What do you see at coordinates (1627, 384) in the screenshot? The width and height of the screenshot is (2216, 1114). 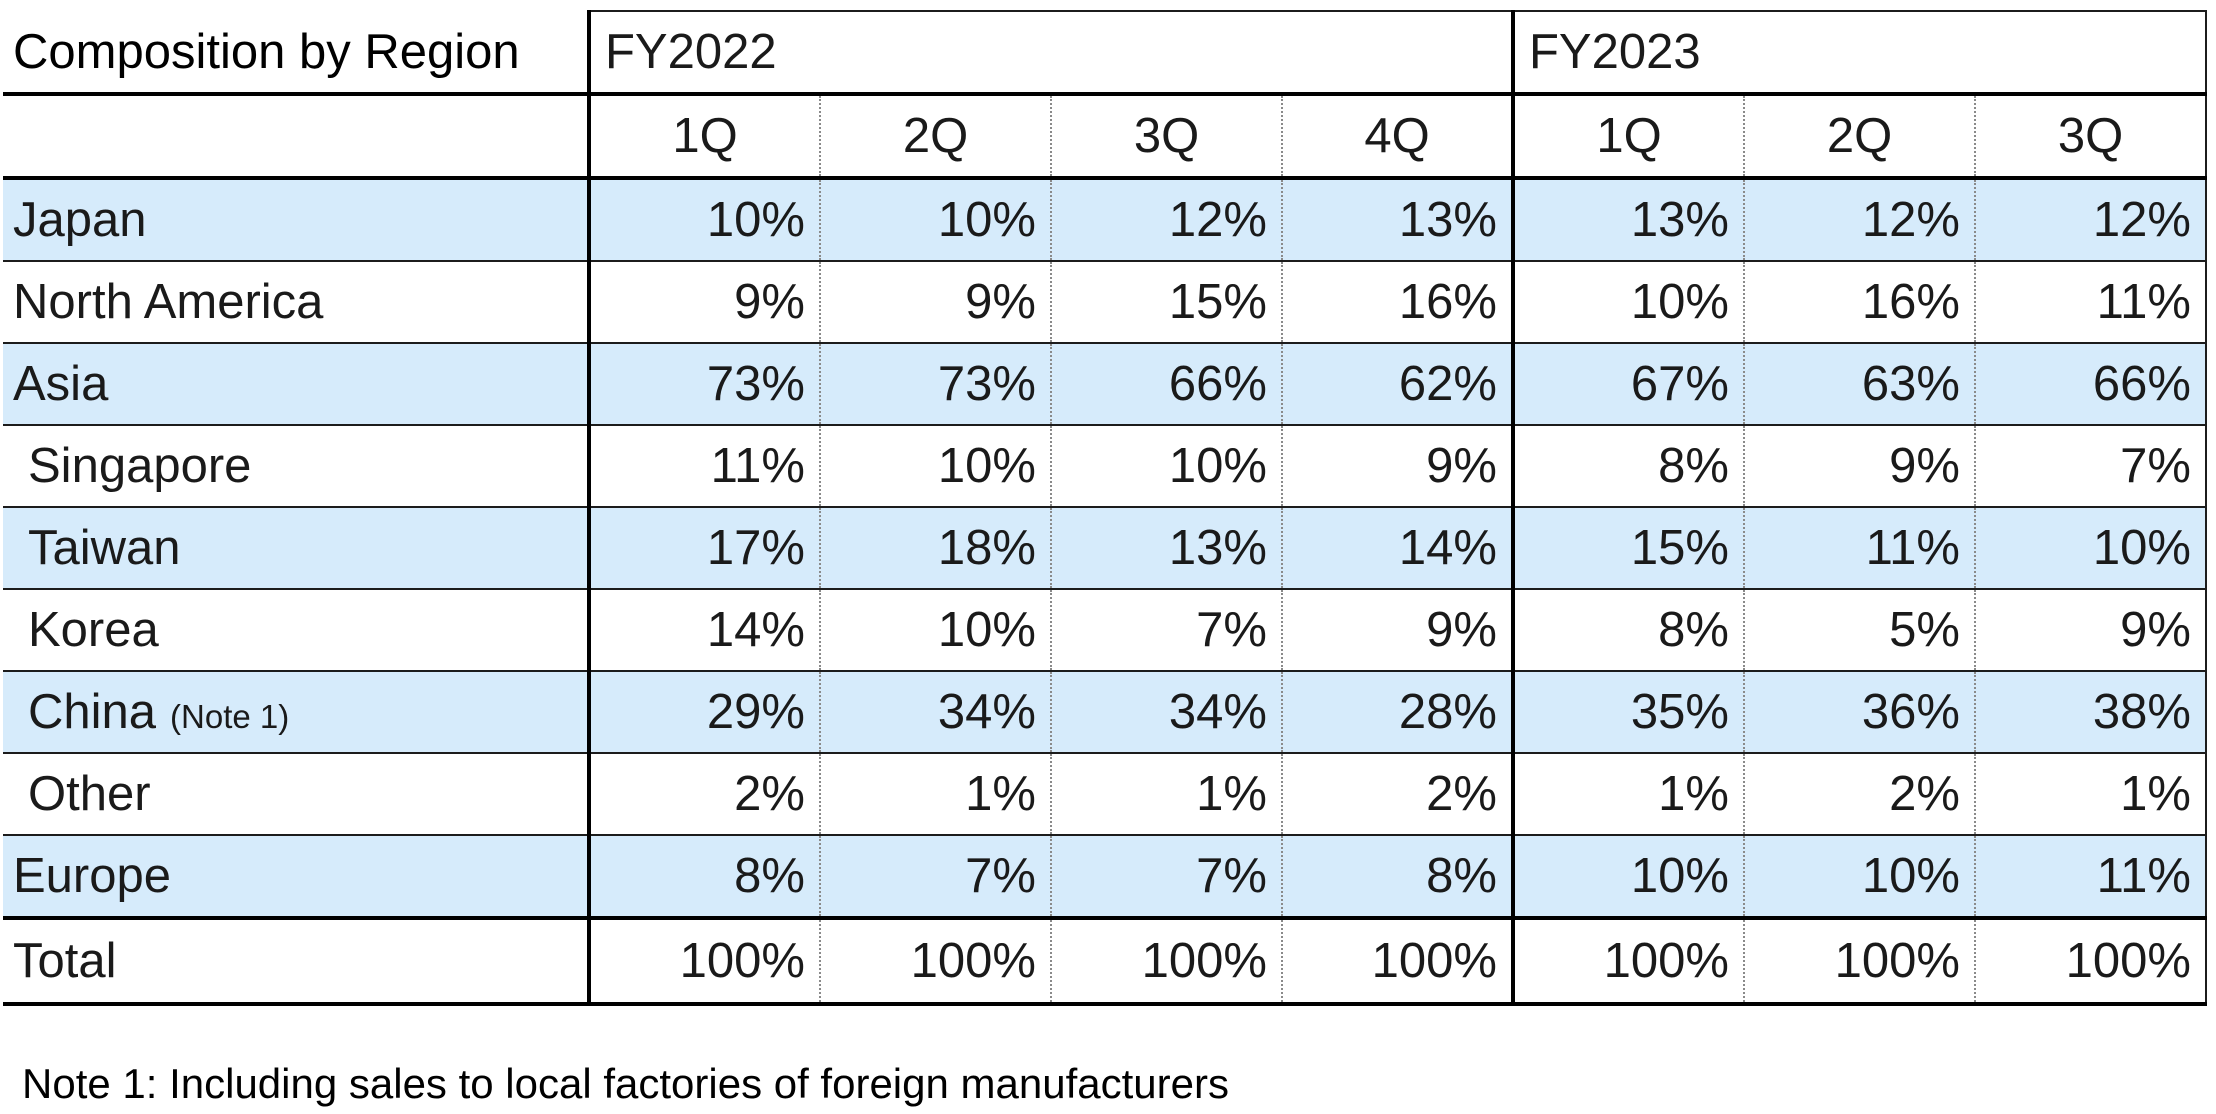 I see `value-cell: 67%` at bounding box center [1627, 384].